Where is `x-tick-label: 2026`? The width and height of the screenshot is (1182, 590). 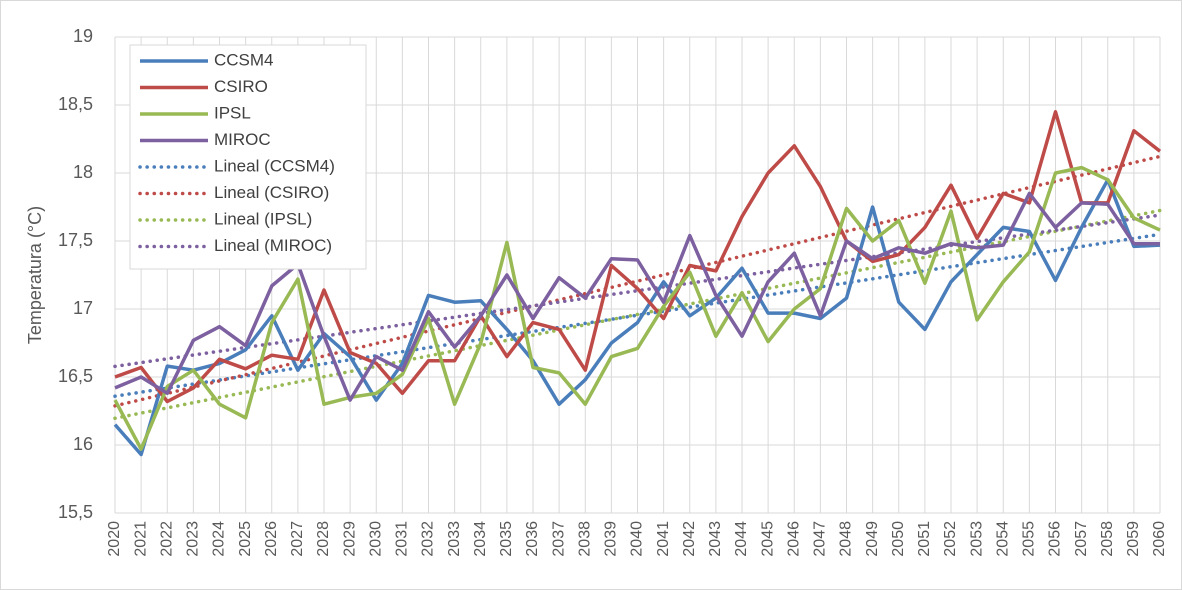 x-tick-label: 2026 is located at coordinates (271, 539).